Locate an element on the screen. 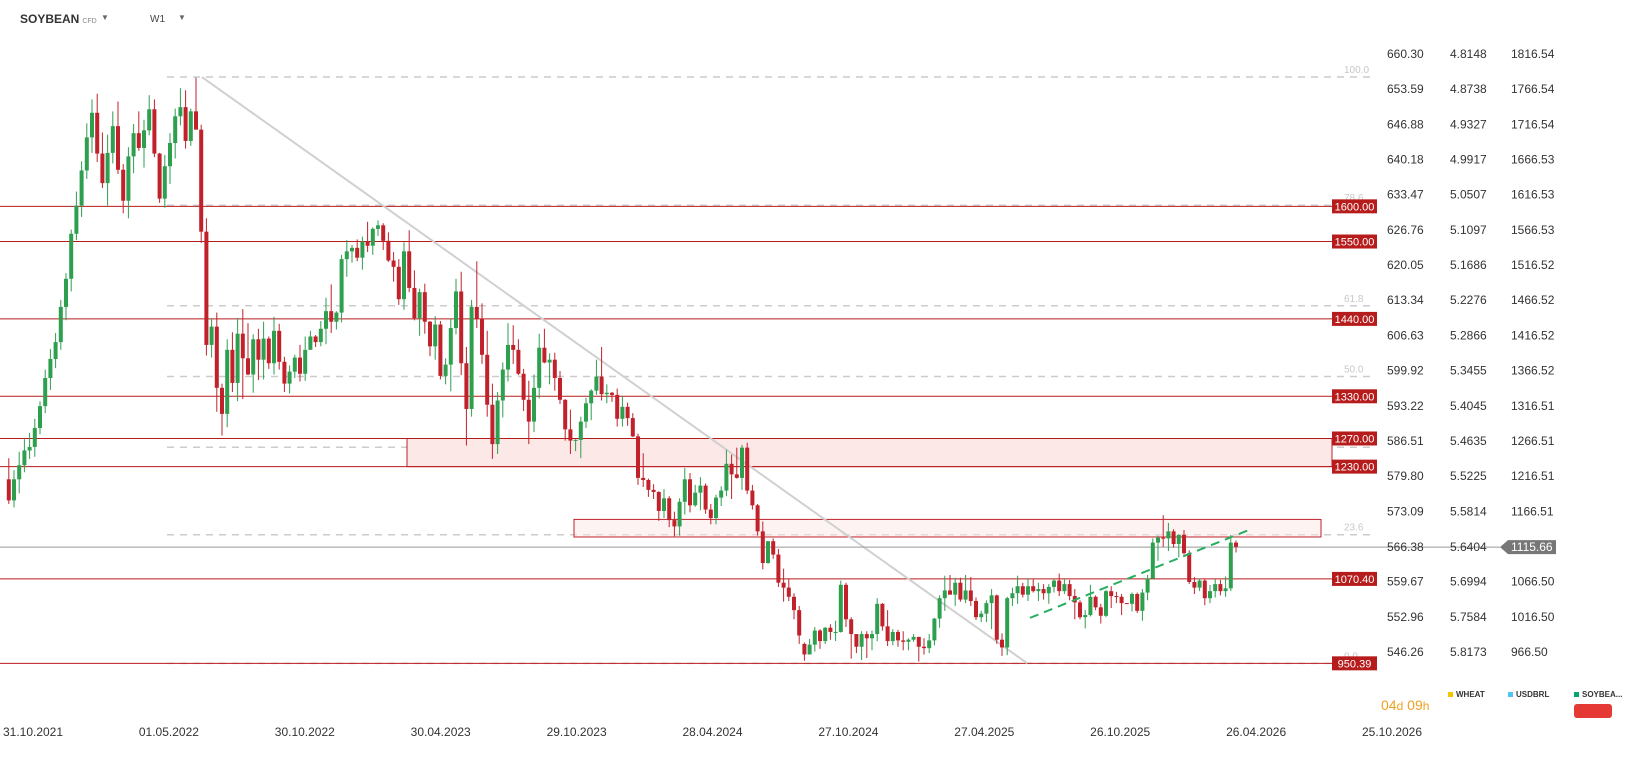 This screenshot has height=779, width=1635. timeframe-chevron-down-icon: ▼ is located at coordinates (182, 17).